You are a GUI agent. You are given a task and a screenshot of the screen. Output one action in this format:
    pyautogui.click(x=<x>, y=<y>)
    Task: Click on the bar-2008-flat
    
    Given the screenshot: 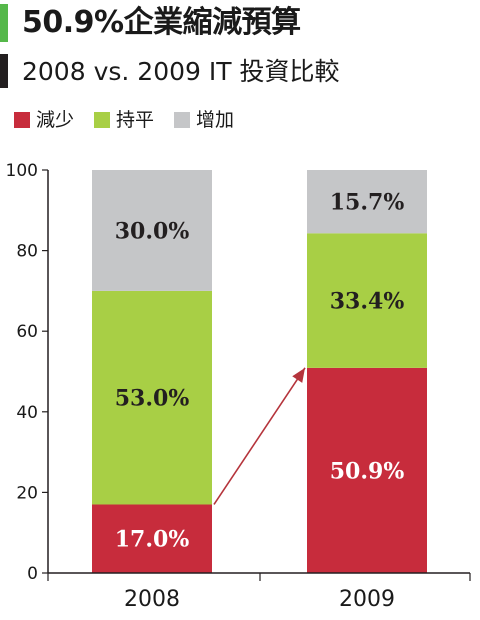 What is the action you would take?
    pyautogui.click(x=152, y=397)
    